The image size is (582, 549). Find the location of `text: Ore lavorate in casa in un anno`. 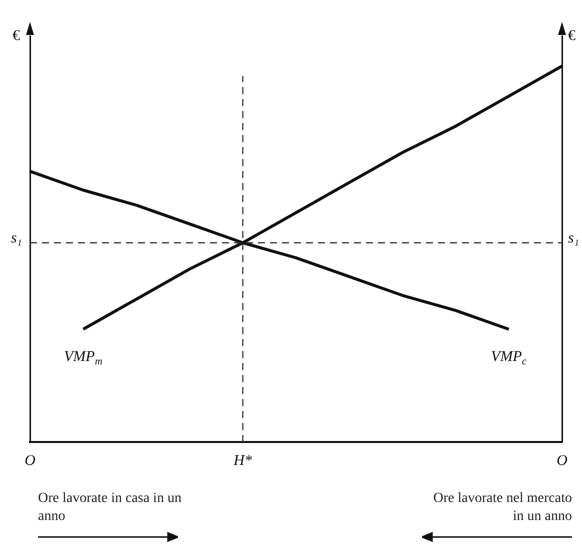

text: Ore lavorate in casa in un anno is located at coordinates (110, 508).